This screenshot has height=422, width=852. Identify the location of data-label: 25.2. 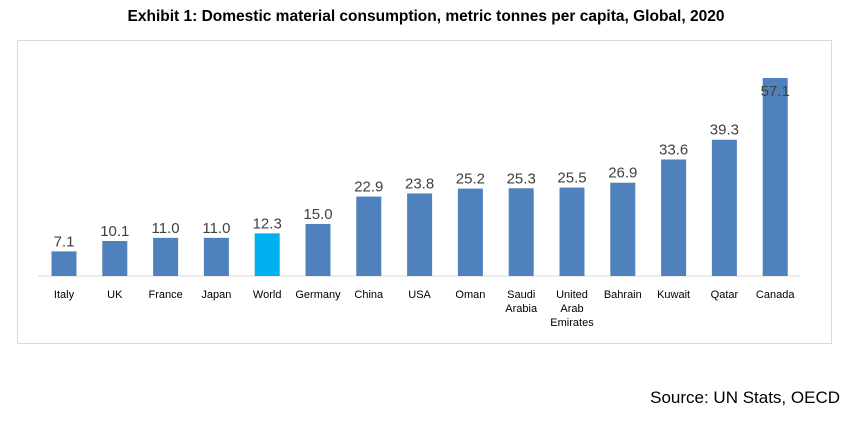
(470, 179).